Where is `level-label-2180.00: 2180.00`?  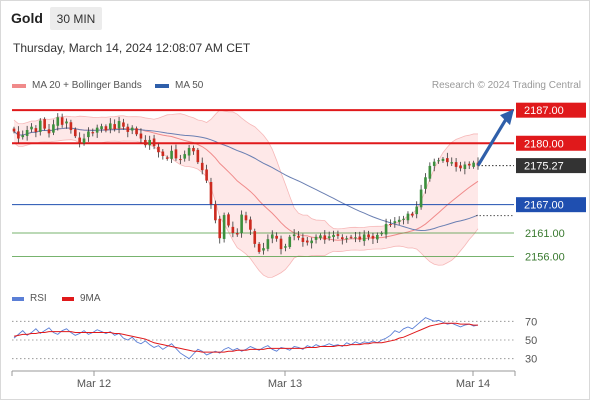
level-label-2180.00: 2180.00 is located at coordinates (544, 144).